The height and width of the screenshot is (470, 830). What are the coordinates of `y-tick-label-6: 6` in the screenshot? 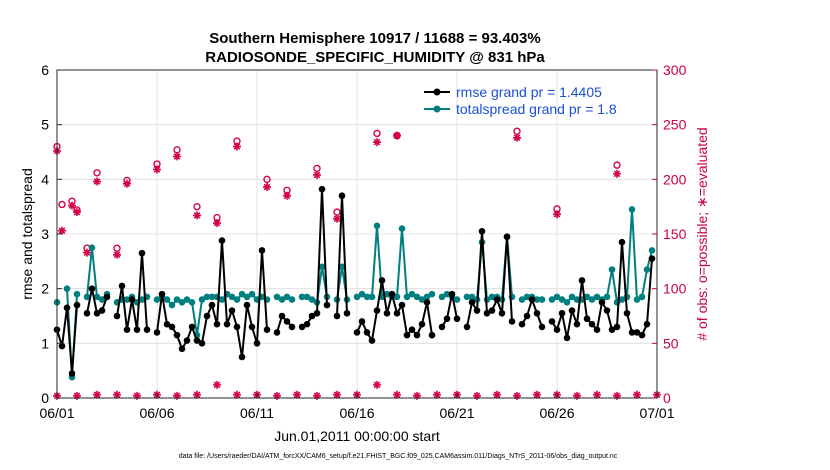 It's located at (45, 70).